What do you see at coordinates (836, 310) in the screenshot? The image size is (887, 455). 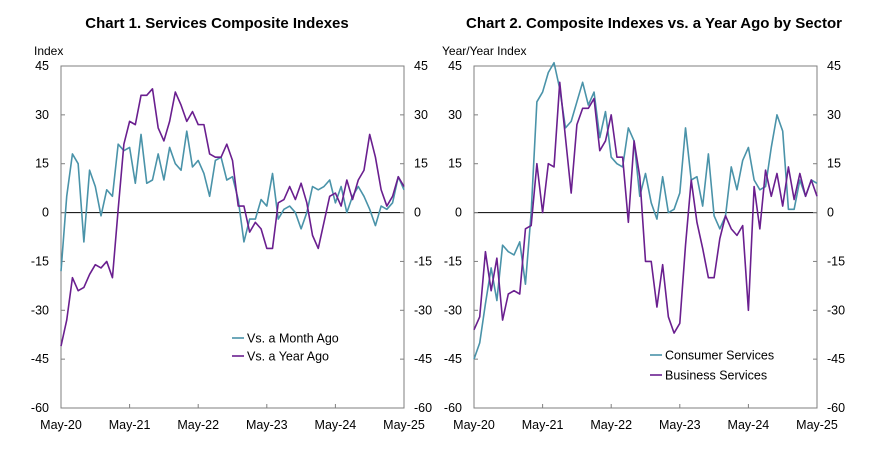 I see `chart2-right-y-tick-label: -30` at bounding box center [836, 310].